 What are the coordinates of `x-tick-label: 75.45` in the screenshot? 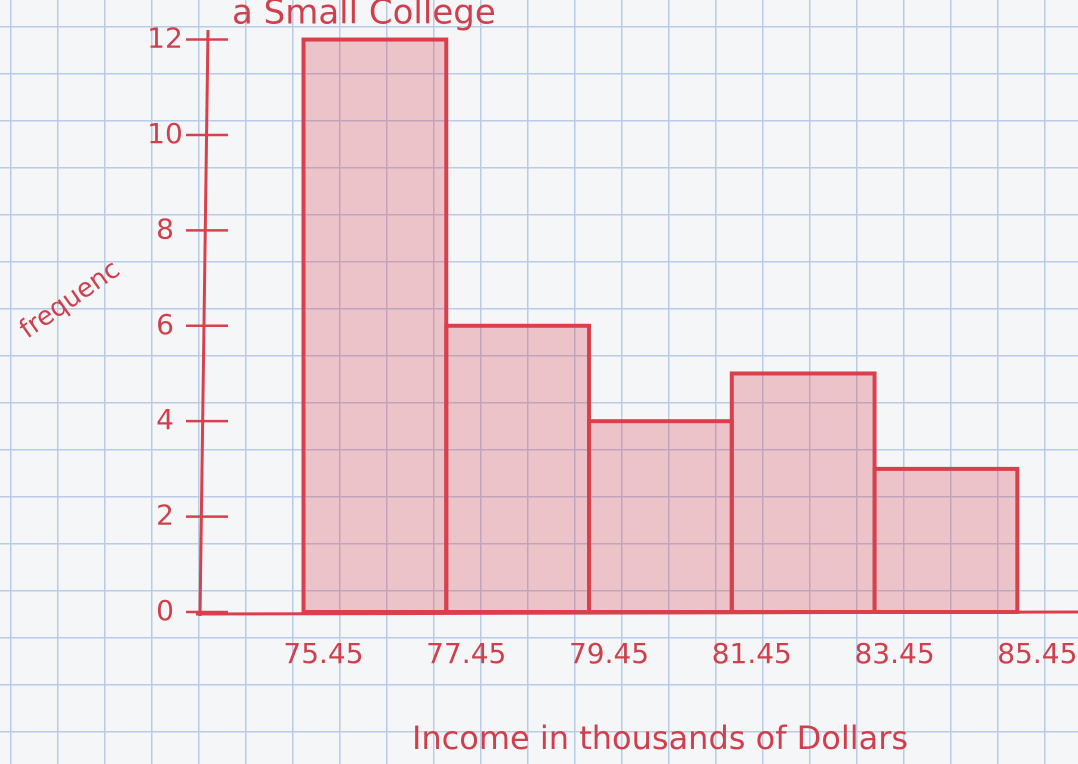 It's located at (323, 653).